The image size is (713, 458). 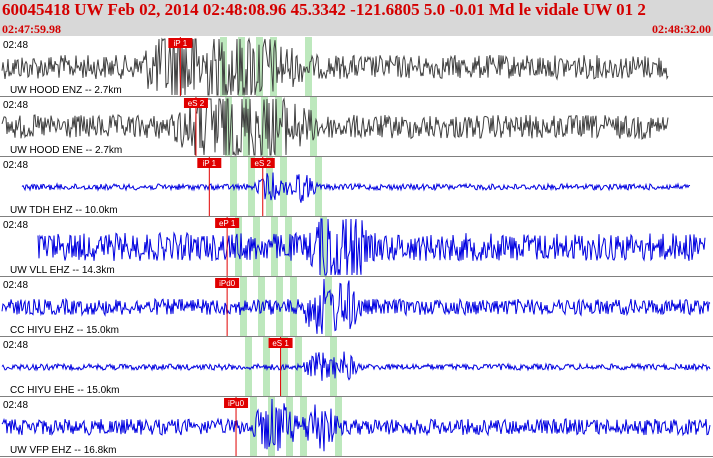 What do you see at coordinates (64, 390) in the screenshot?
I see `station-label: CC HIYU EHE -- 15.0km` at bounding box center [64, 390].